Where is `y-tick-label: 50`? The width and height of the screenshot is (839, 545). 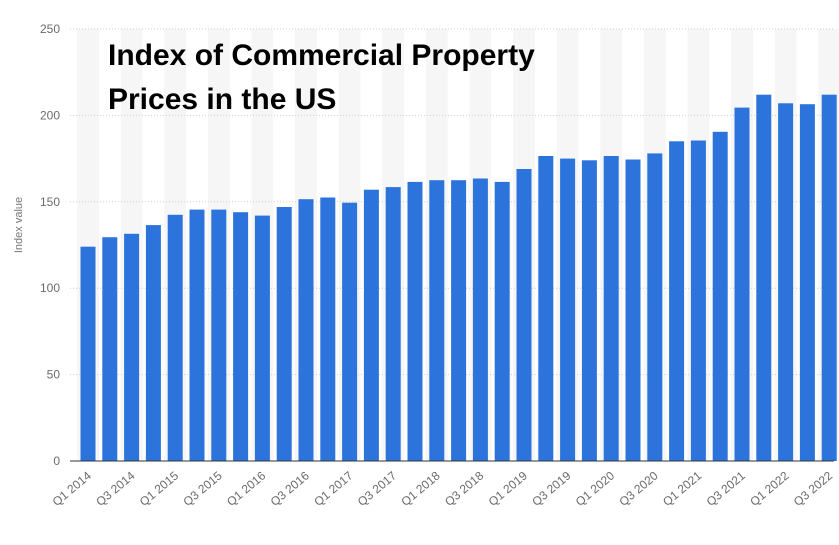
y-tick-label: 50 is located at coordinates (54, 375).